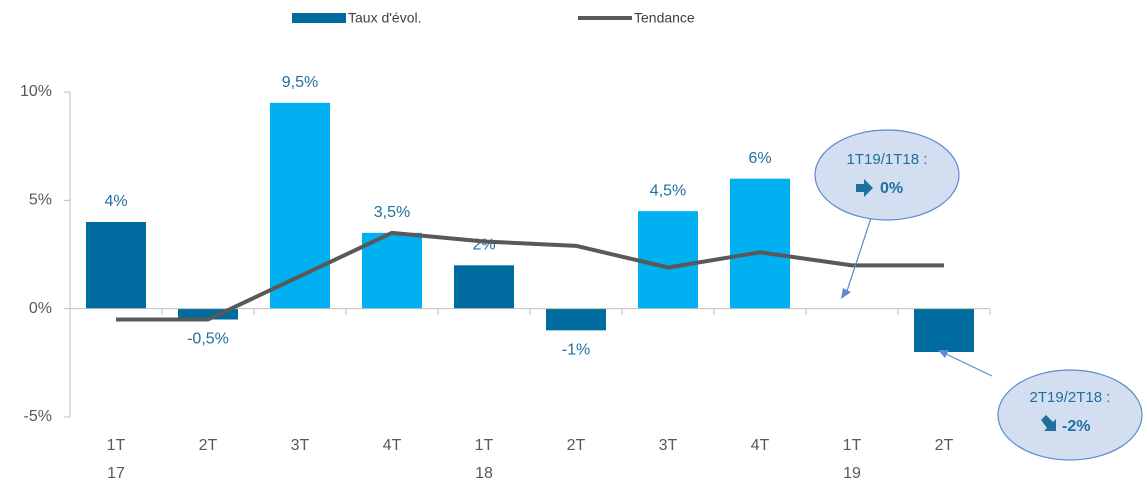 The image size is (1148, 484). What do you see at coordinates (852, 473) in the screenshot?
I see `x-group-label: 19` at bounding box center [852, 473].